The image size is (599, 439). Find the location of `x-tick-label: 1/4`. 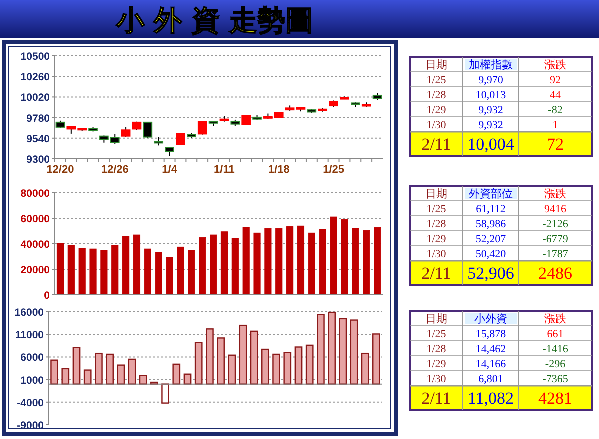

x-tick-label: 1/4 is located at coordinates (170, 170).